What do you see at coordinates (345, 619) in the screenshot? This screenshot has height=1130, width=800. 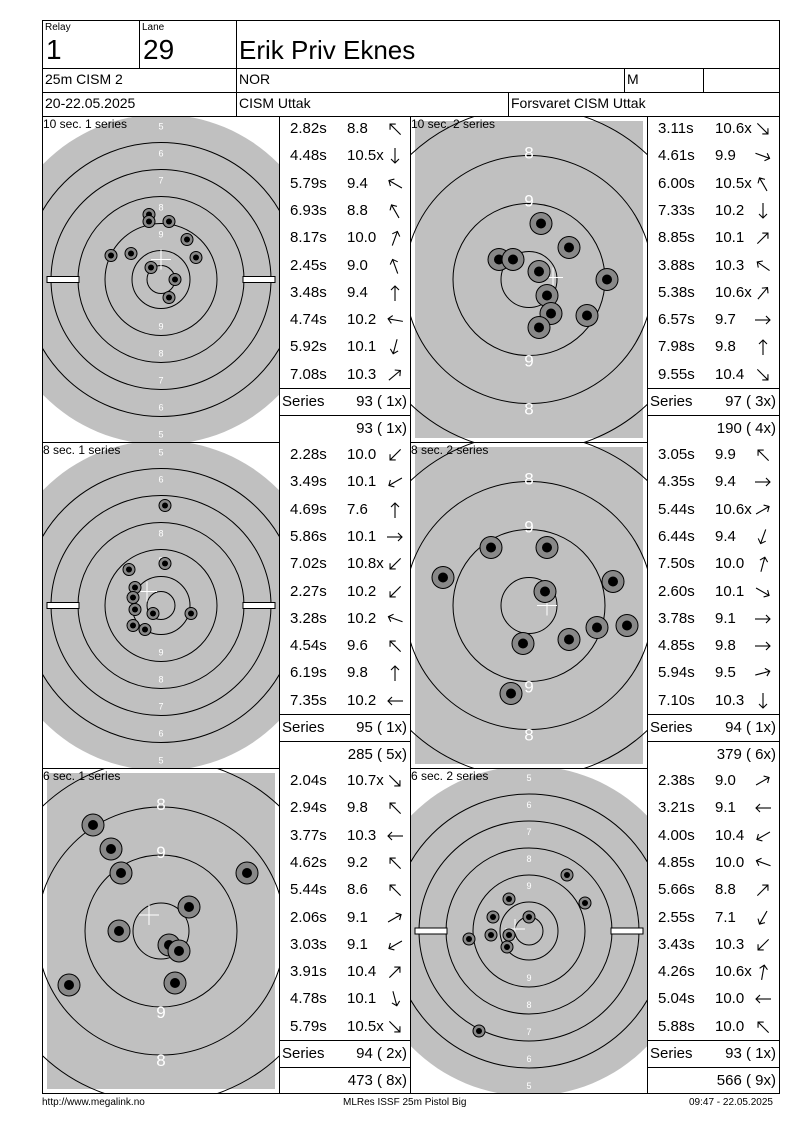 I see `shot-row: 3.28s 10.2` at bounding box center [345, 619].